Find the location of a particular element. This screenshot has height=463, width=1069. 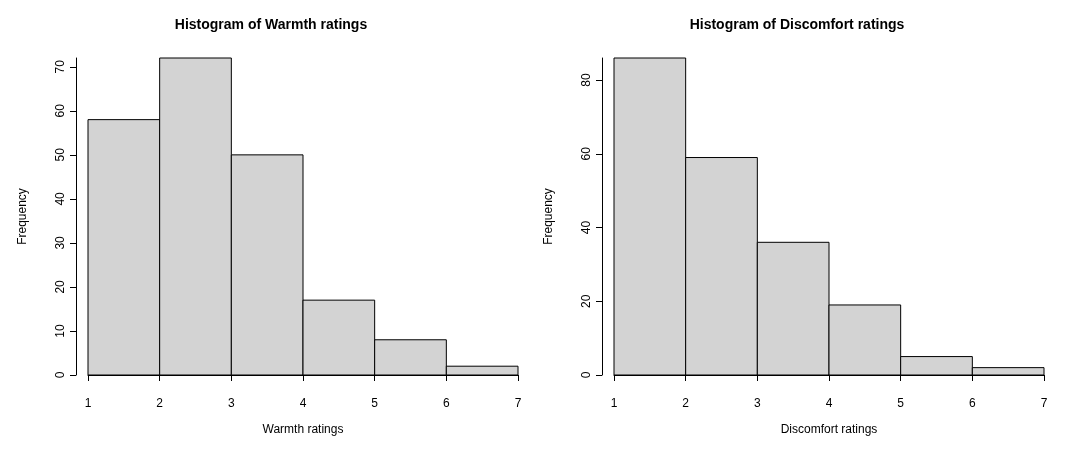

y-tick-label: 70 is located at coordinates (60, 66).